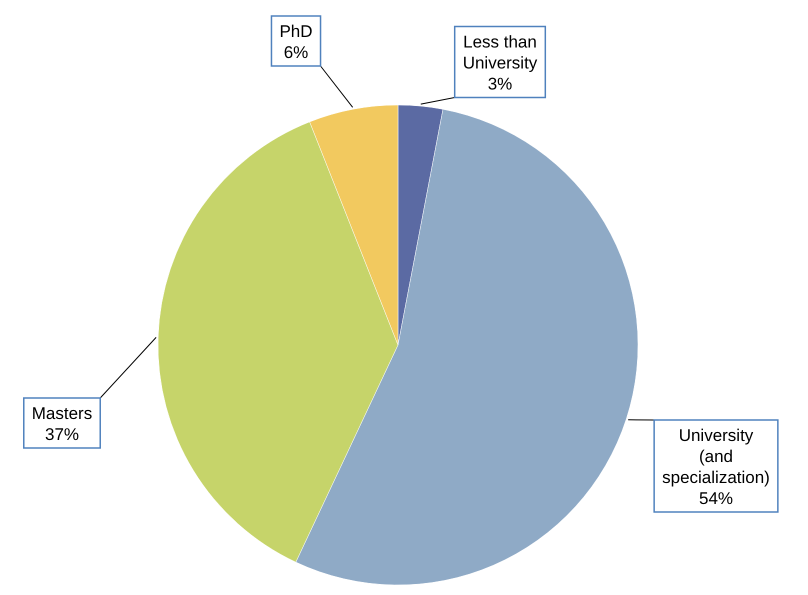  I want to click on data-label: 37%, so click(62, 434).